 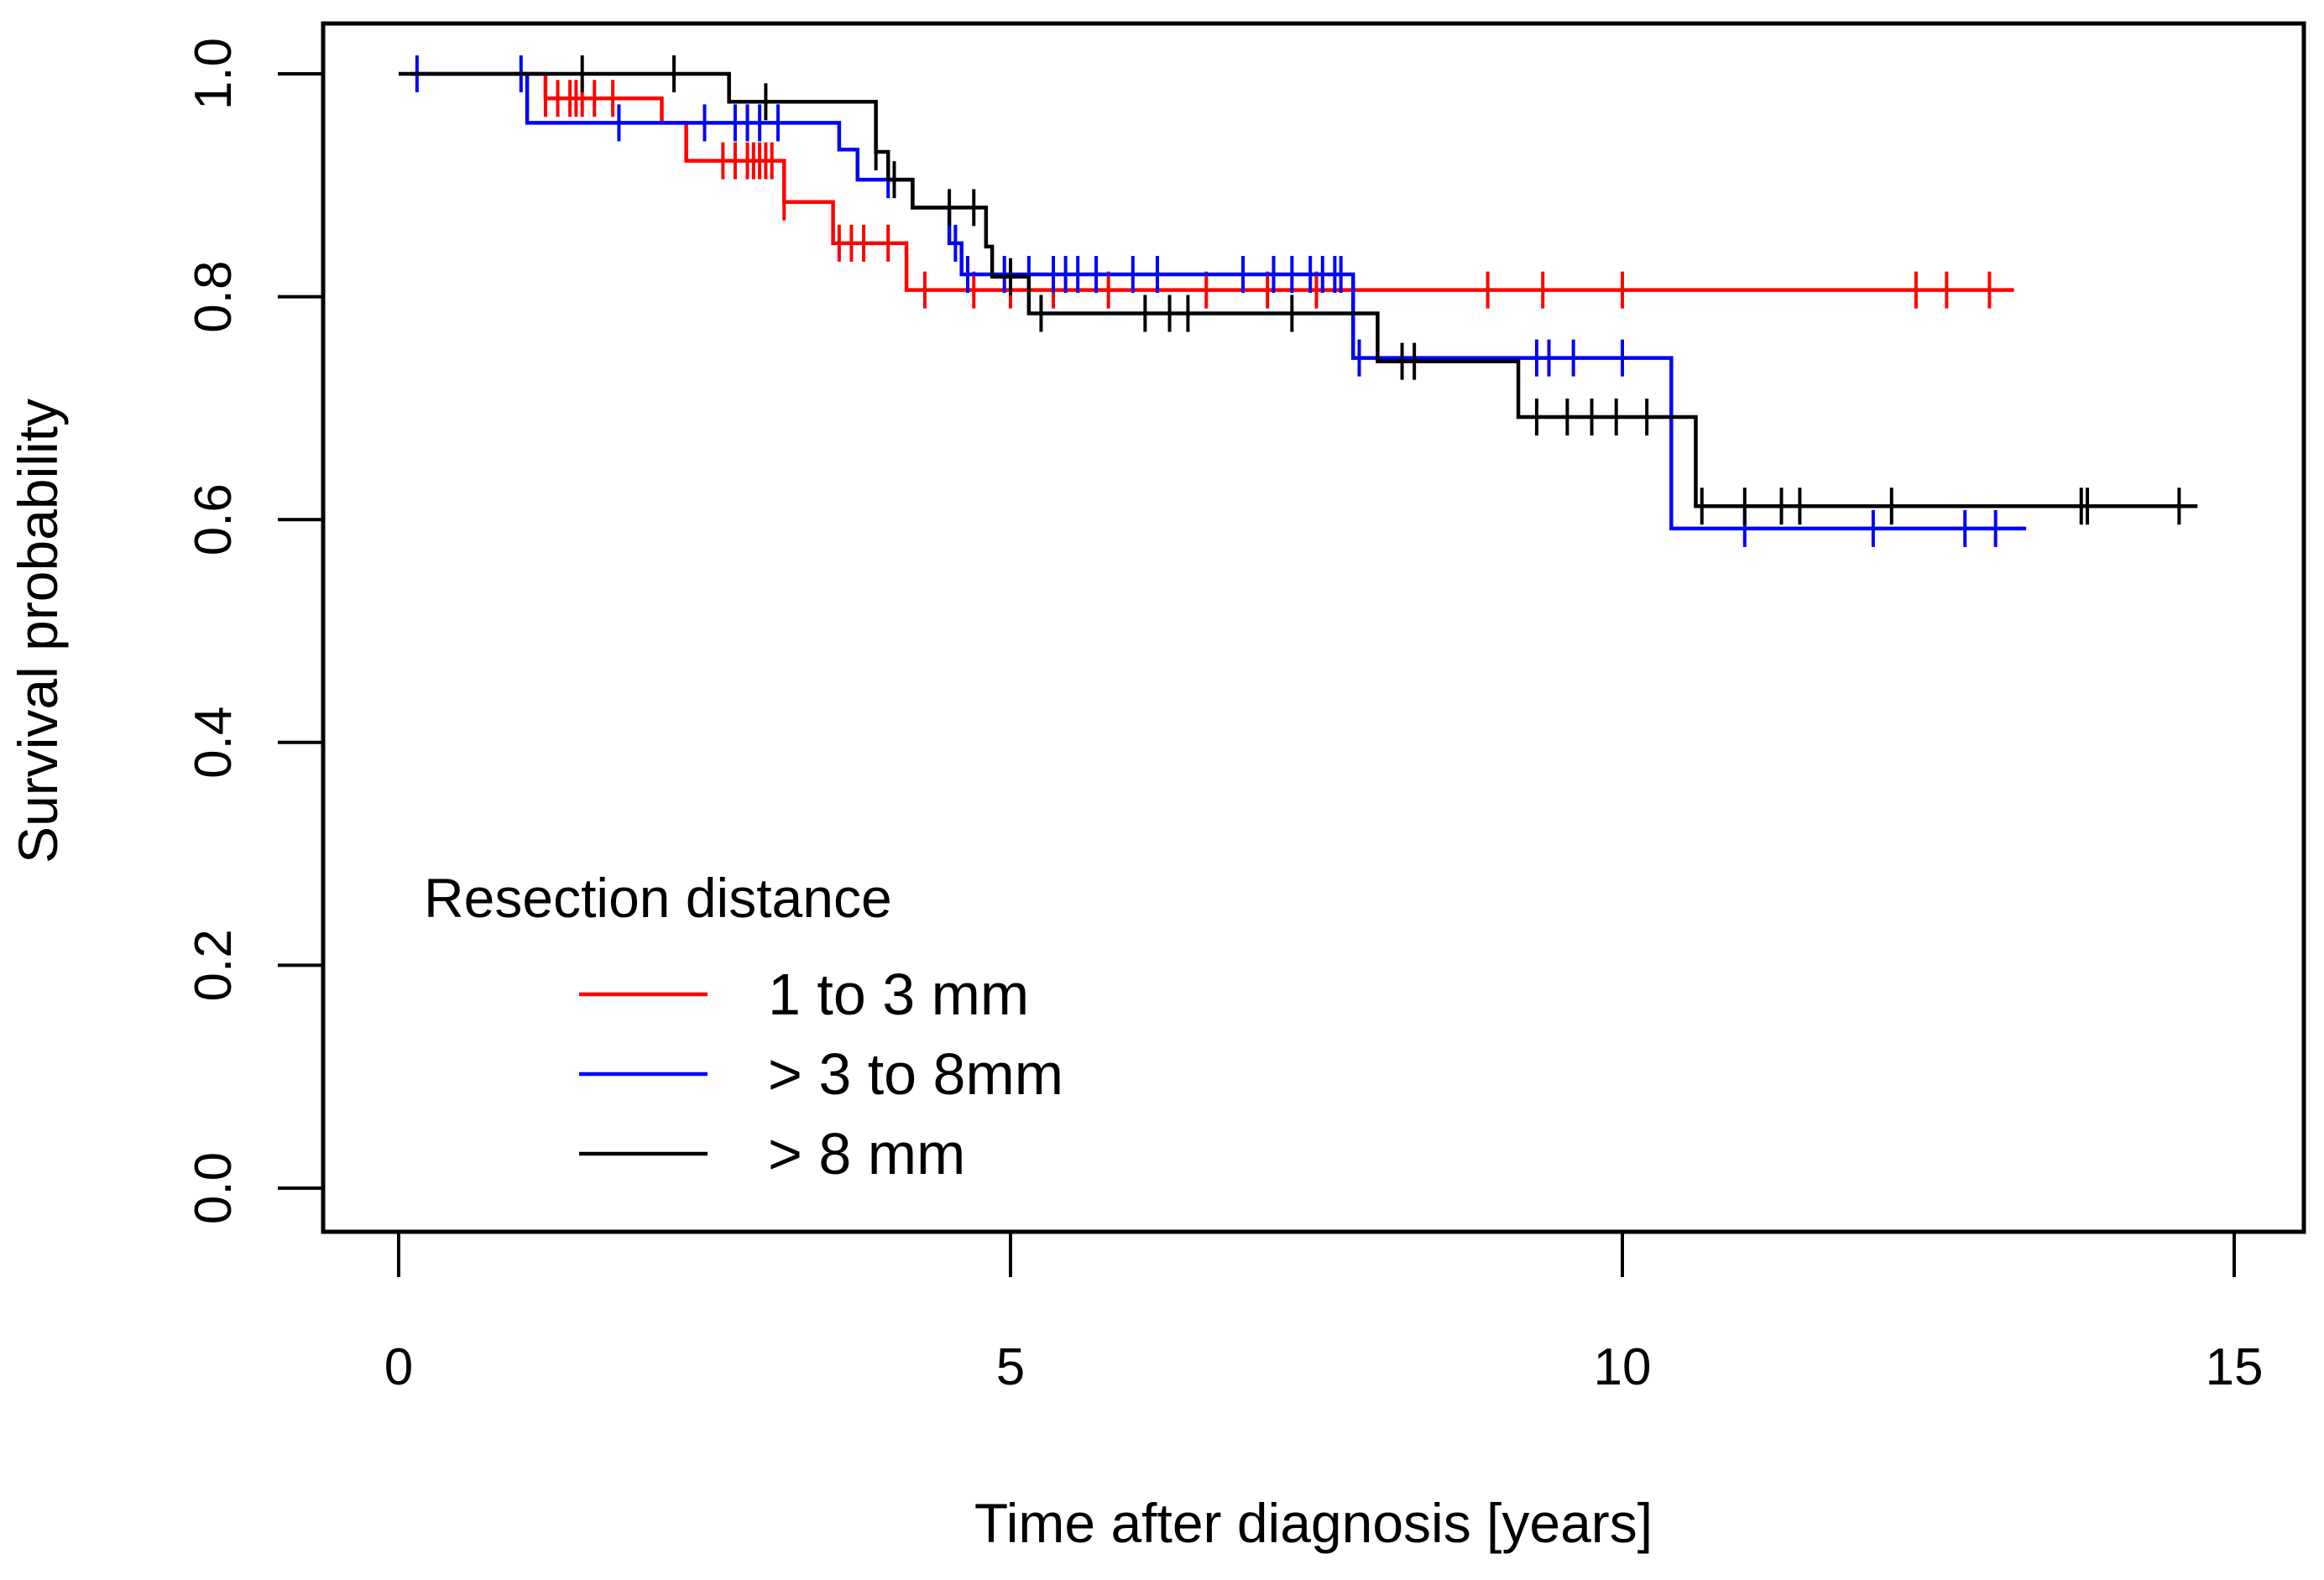 I want to click on x-axis: 0 5 10 15, so click(x=1324, y=1313).